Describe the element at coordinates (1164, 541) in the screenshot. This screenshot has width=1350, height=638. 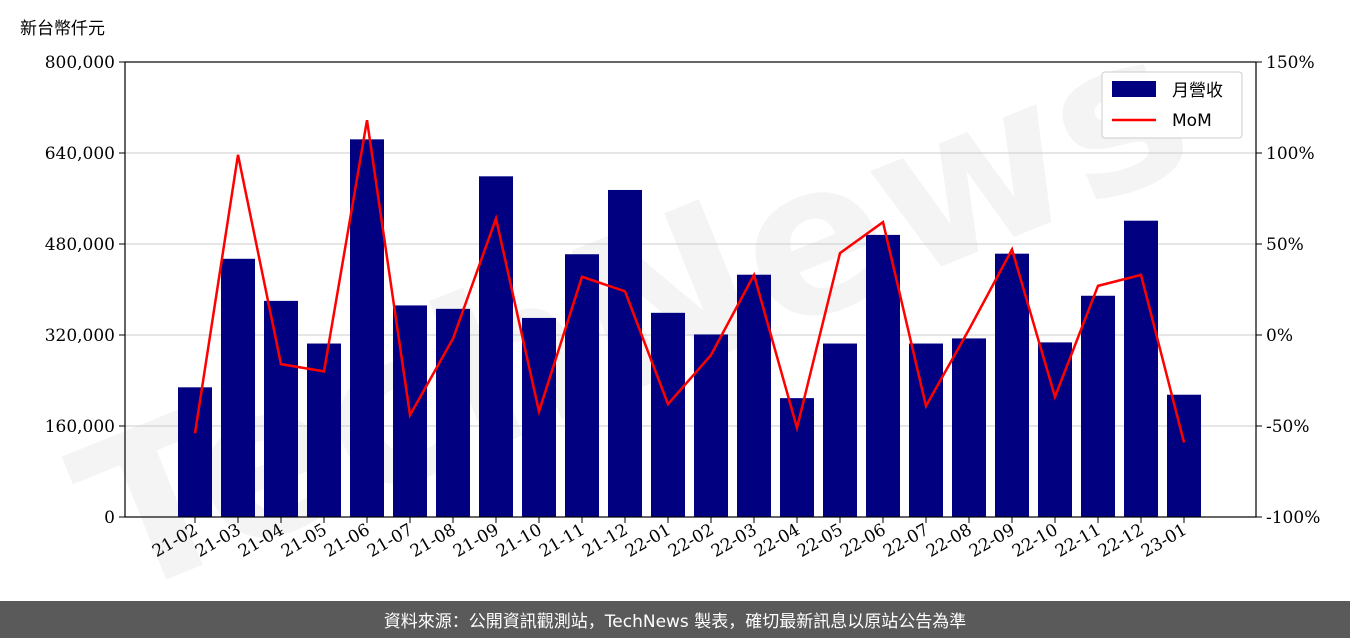
I see `x-axis-tick-label: 23-01` at that location.